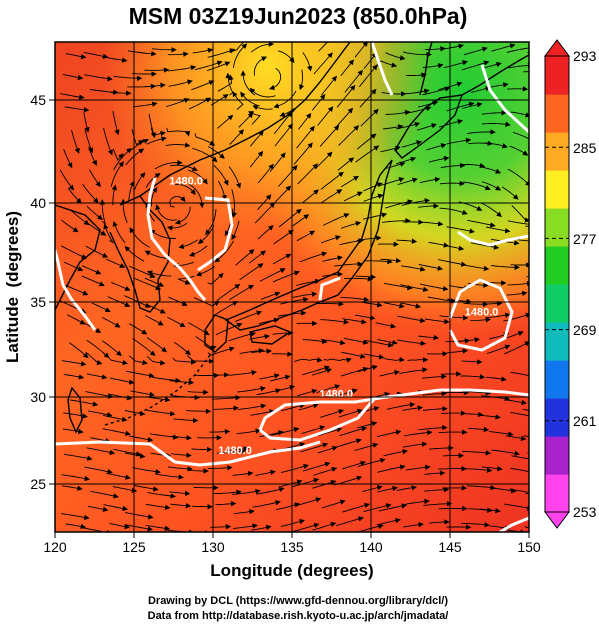 The image size is (599, 625). Describe the element at coordinates (570, 284) in the screenshot. I see `colorbar: 253 261 269 277 285 293` at that location.